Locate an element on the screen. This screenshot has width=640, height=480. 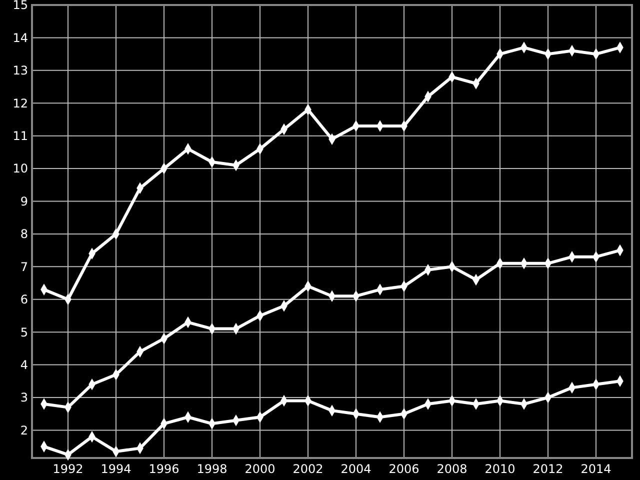
x-tick-label: 2012 is located at coordinates (548, 469).